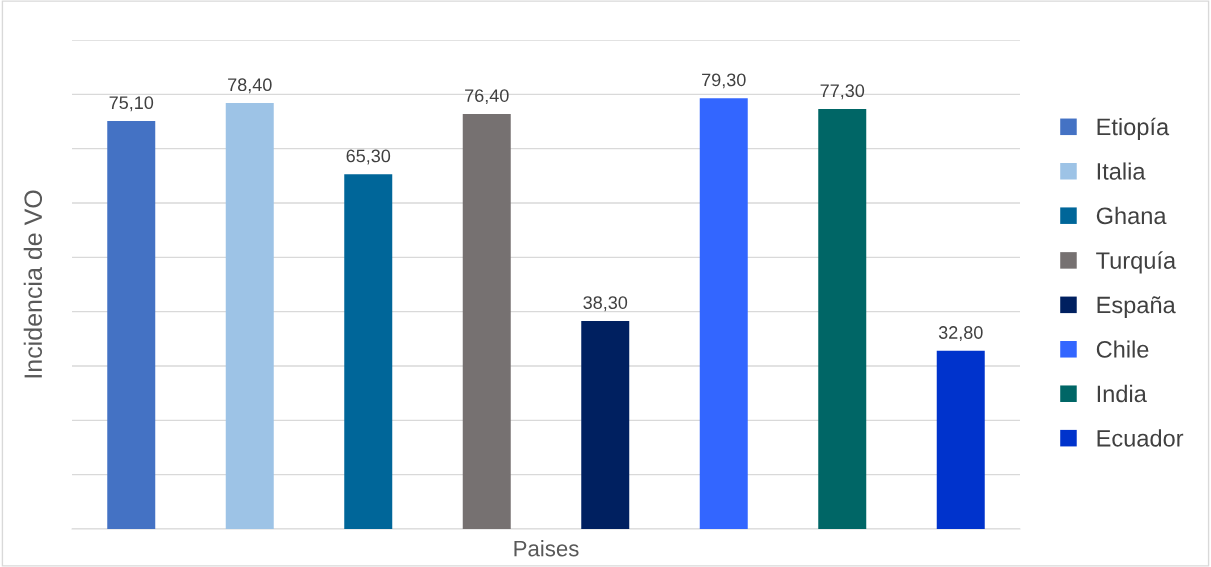  Describe the element at coordinates (1136, 262) in the screenshot. I see `legend-label: Turquía` at that location.